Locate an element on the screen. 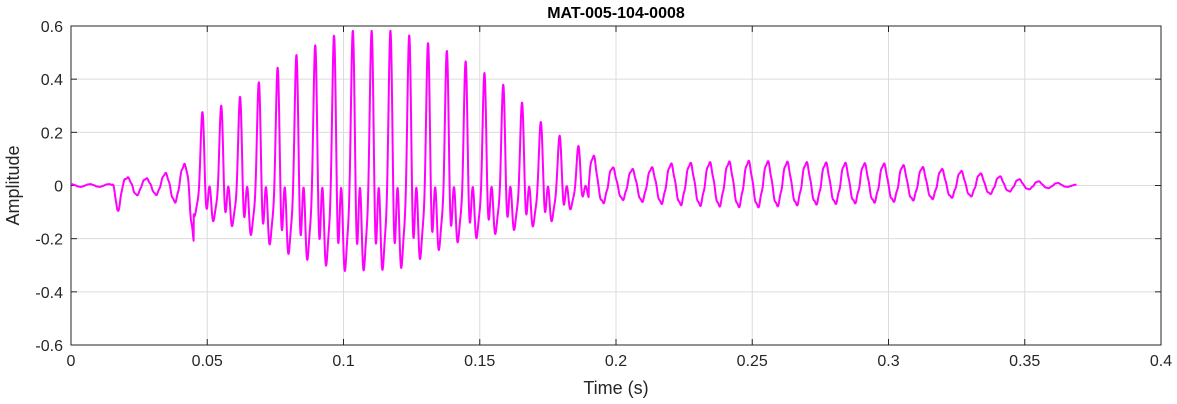 This screenshot has height=404, width=1177. x-tick-label: 0.1 is located at coordinates (343, 361).